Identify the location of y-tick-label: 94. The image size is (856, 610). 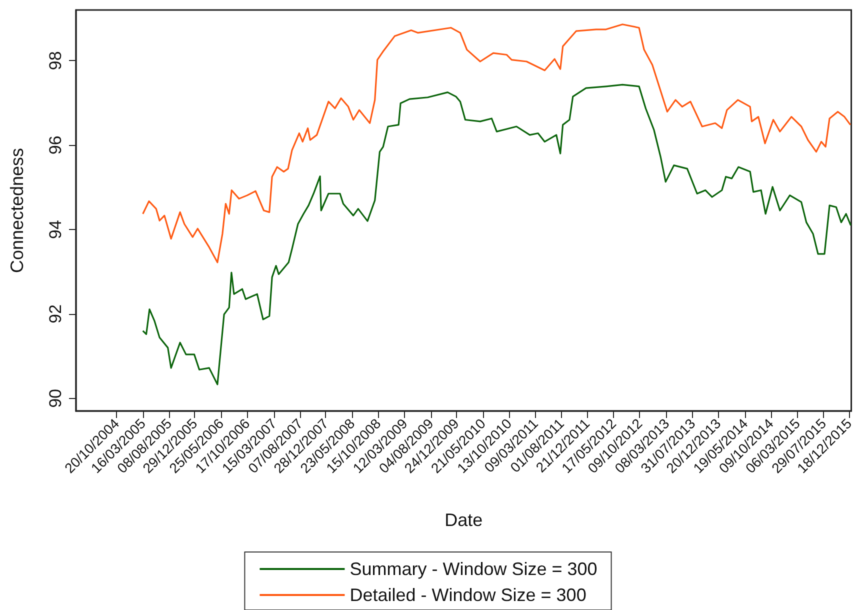
(55, 229).